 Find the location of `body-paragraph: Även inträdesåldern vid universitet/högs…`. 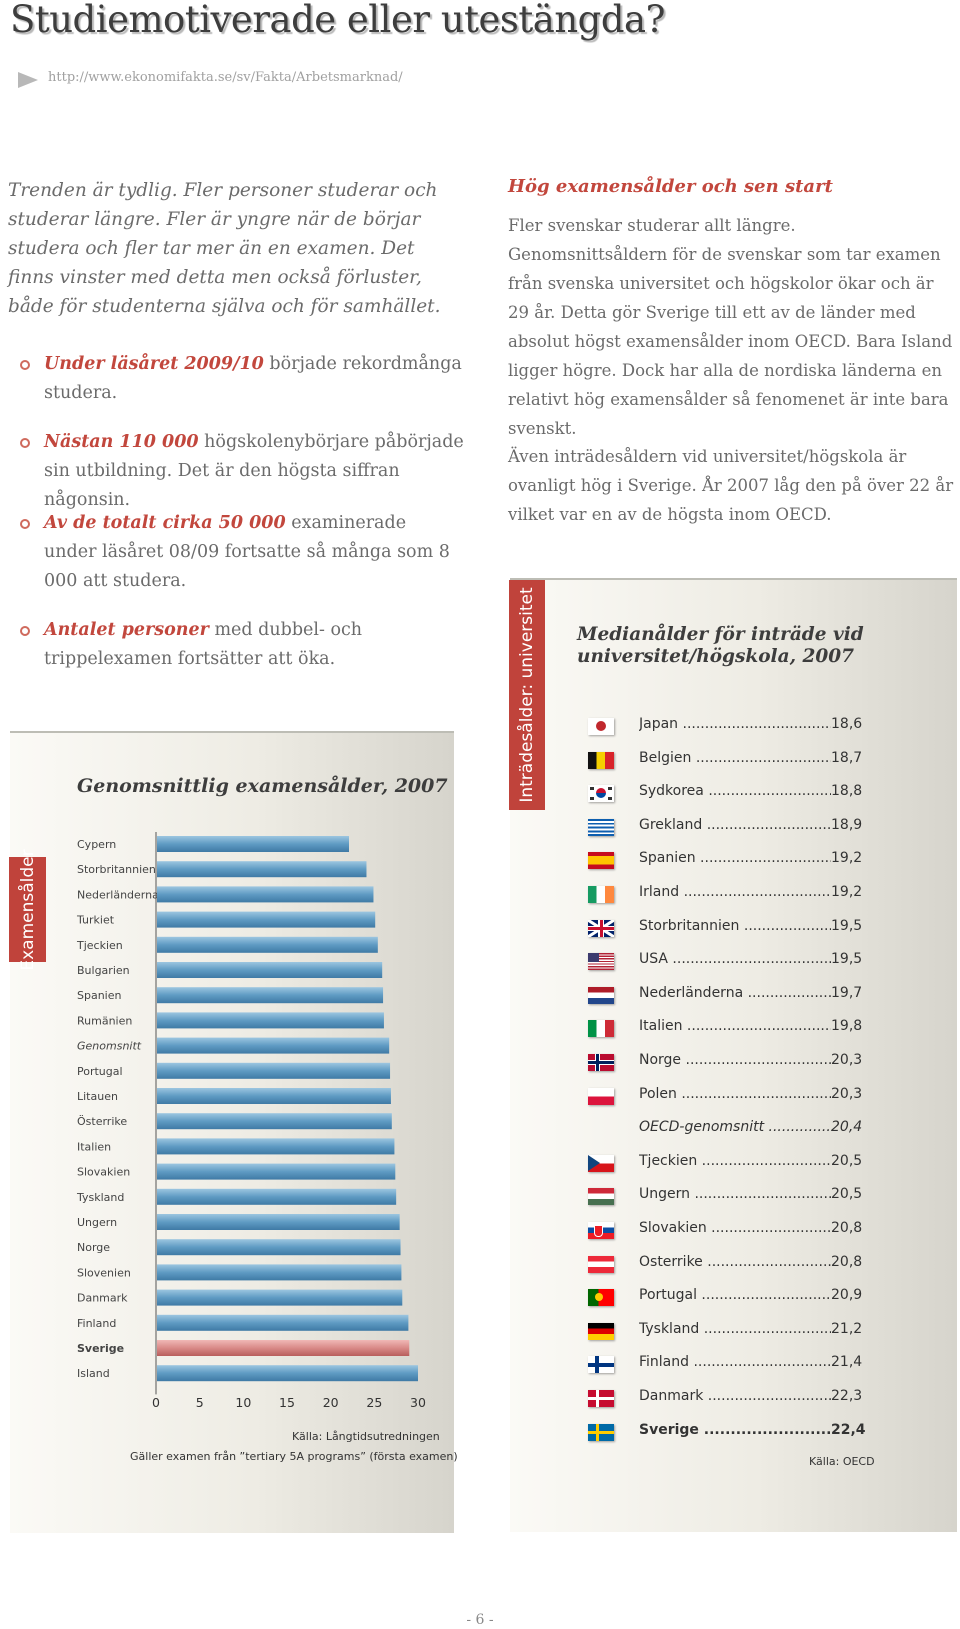

body-paragraph: Även inträdesåldern vid universitet/högs… is located at coordinates (731, 485).